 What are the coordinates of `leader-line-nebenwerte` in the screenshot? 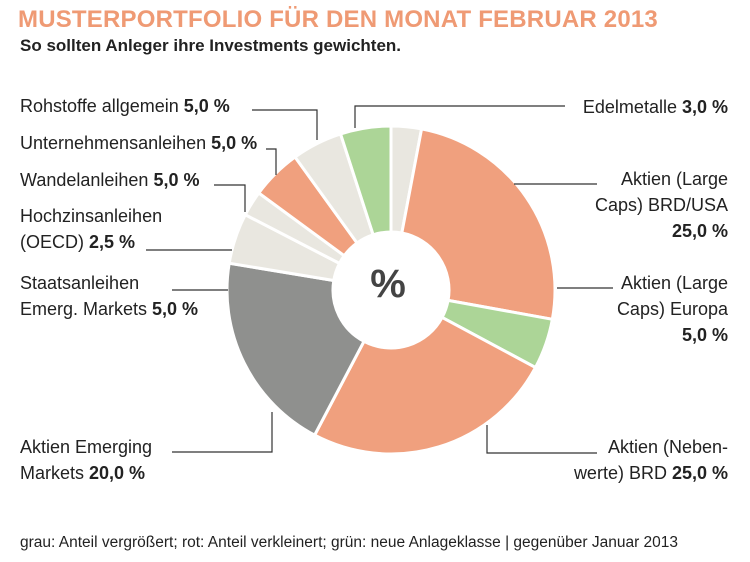 It's located at (541, 439).